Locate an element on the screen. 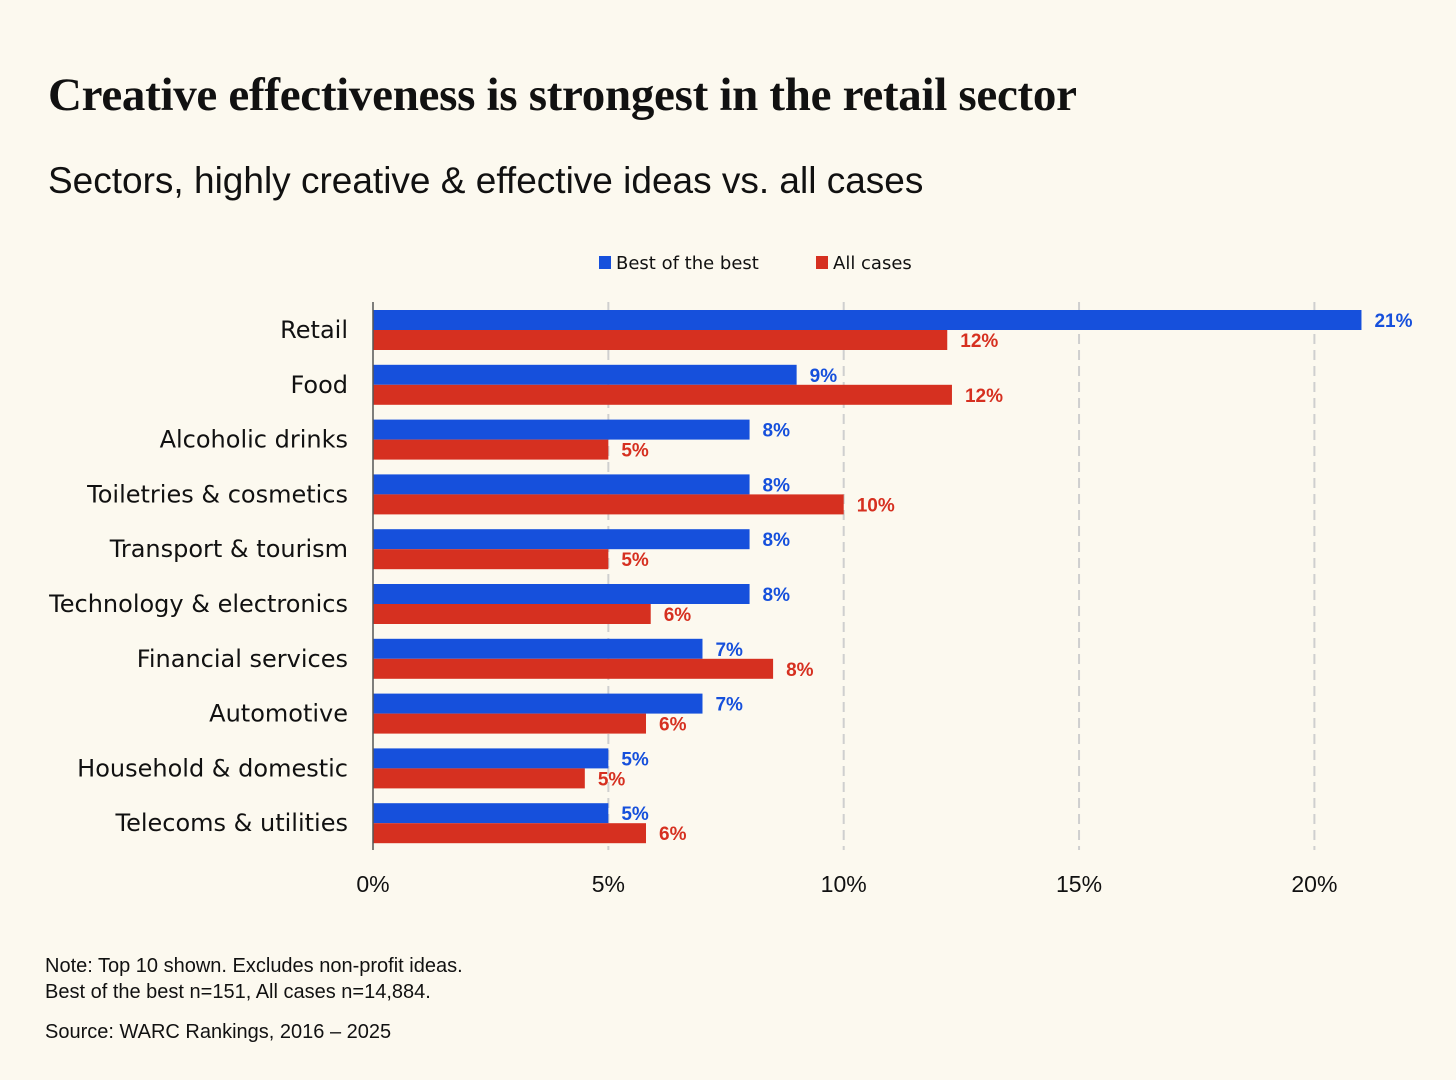 The height and width of the screenshot is (1080, 1456). x-tick-label: 15% is located at coordinates (1079, 884).